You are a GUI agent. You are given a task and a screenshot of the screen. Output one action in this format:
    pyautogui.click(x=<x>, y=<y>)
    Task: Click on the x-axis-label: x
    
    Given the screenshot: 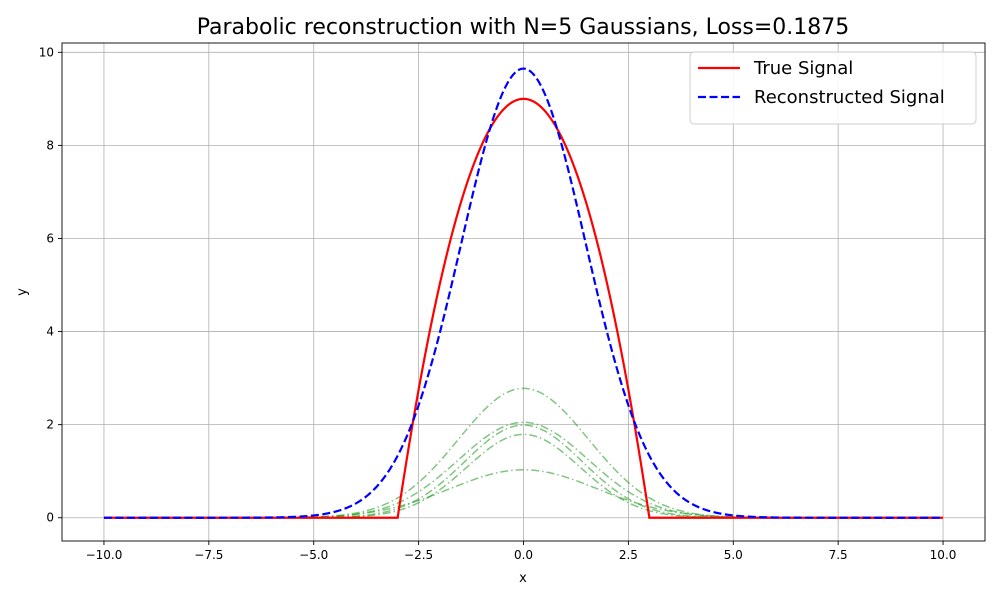 What is the action you would take?
    pyautogui.click(x=523, y=578)
    